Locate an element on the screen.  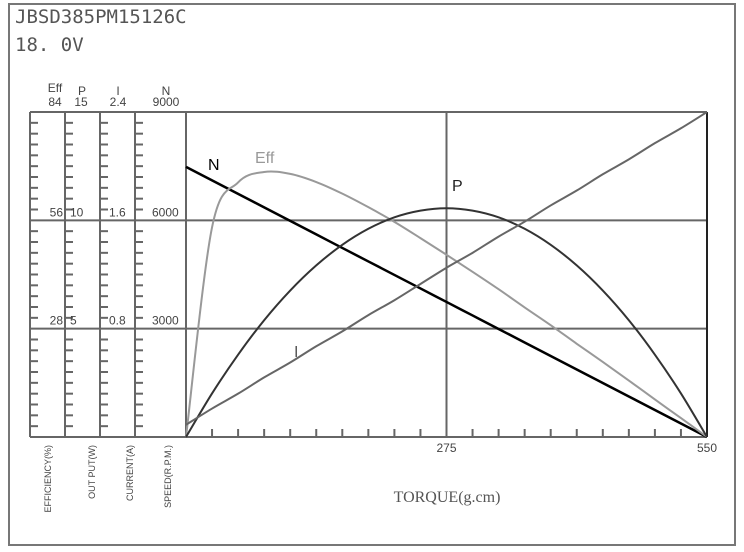
axis-max-i: 2.4 is located at coordinates (118, 102).